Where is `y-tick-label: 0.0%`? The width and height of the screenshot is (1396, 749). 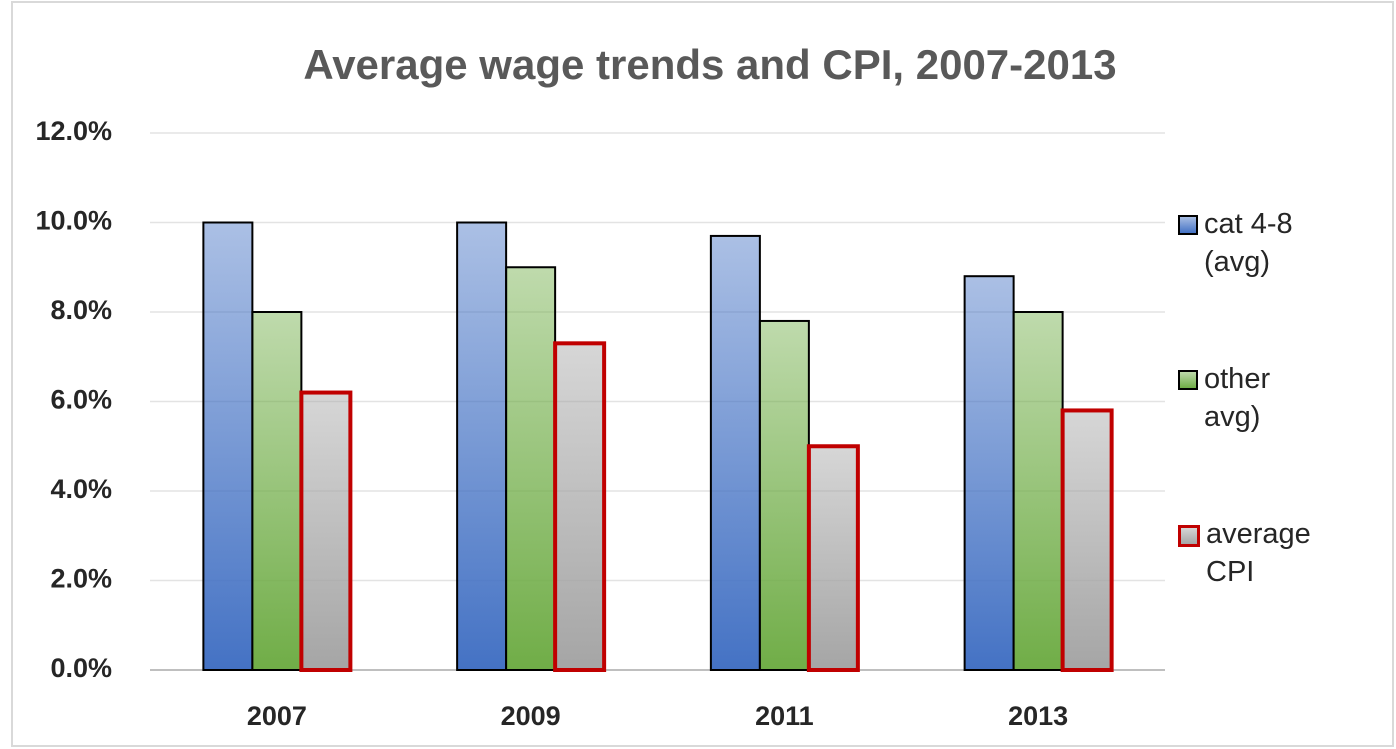
y-tick-label: 0.0% is located at coordinates (81, 668).